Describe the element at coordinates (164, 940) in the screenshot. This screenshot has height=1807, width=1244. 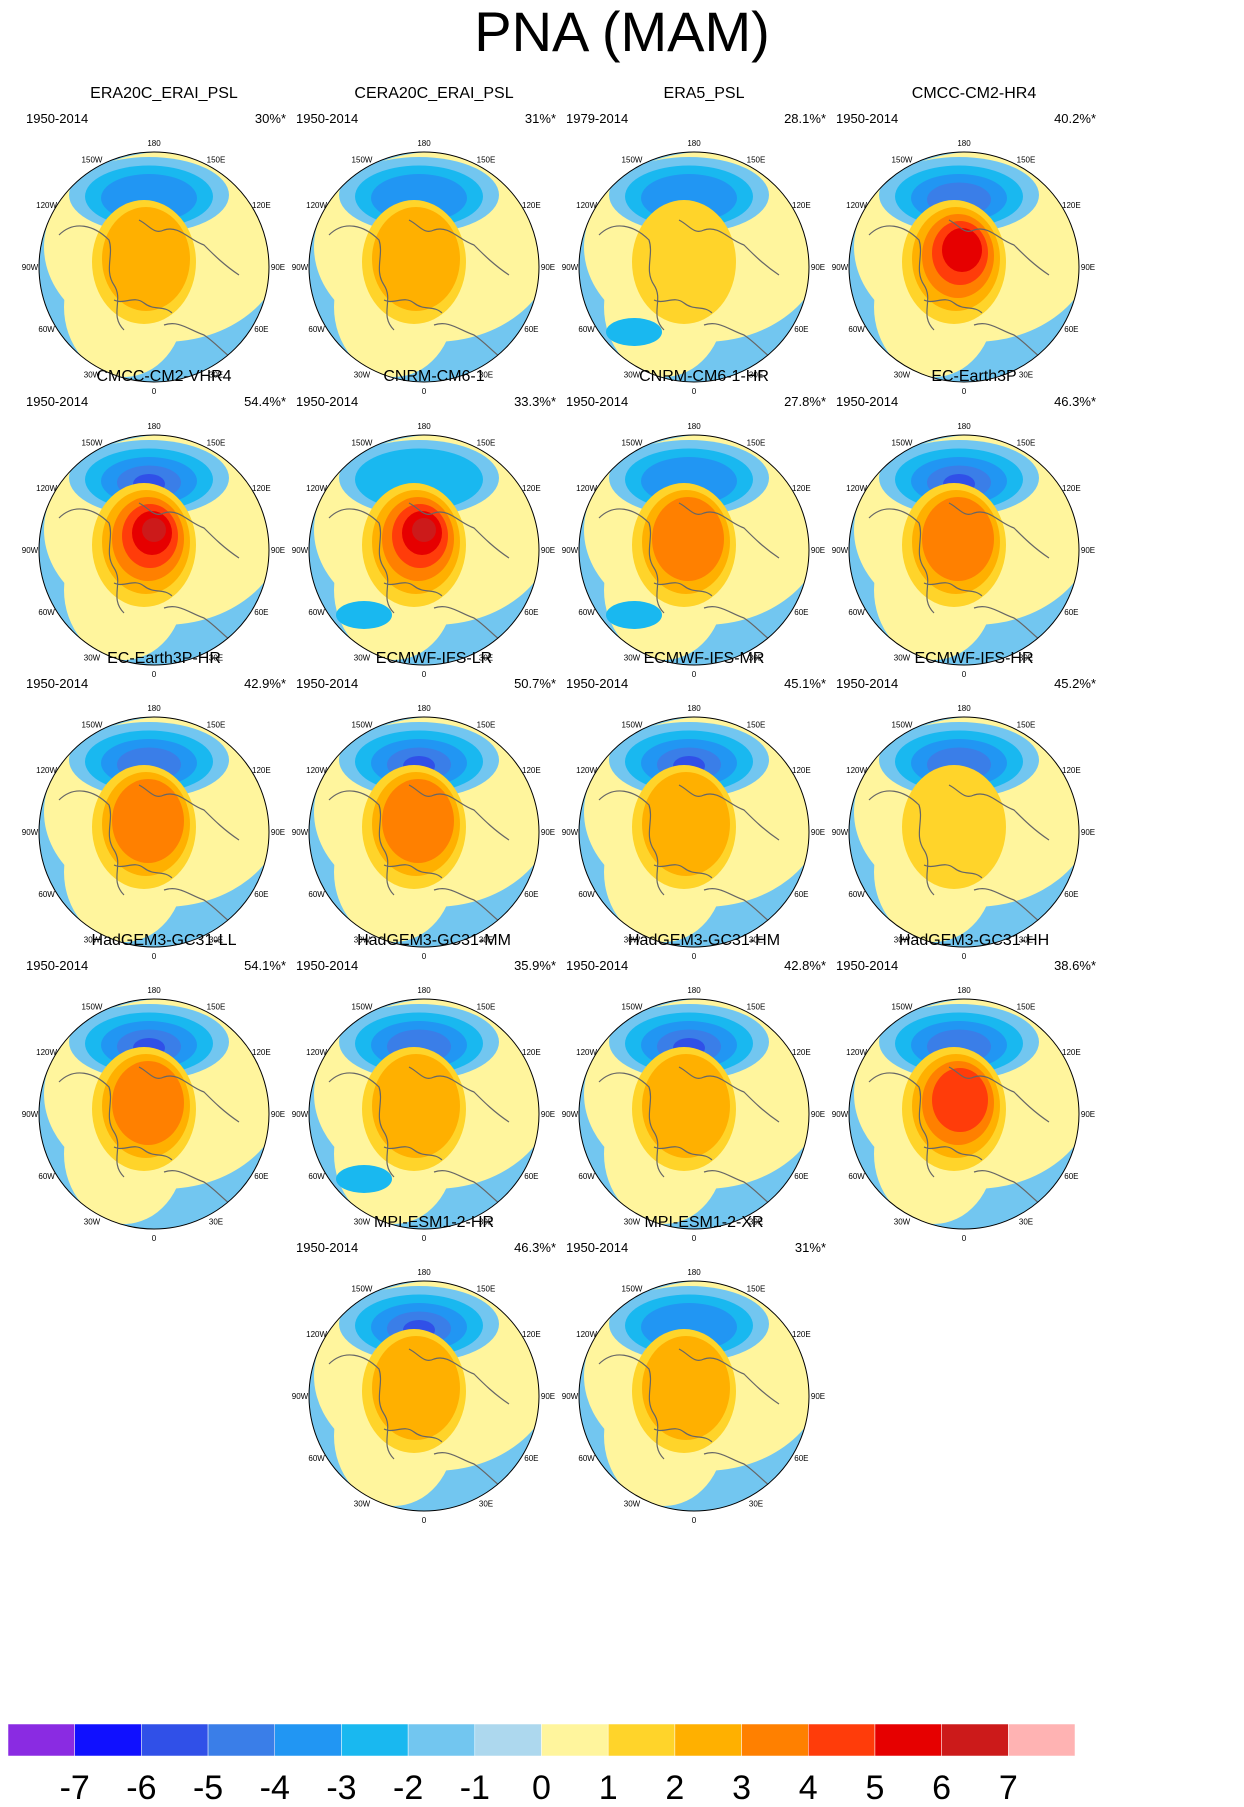
I see `panel-title: HadGEM3-GC31-LL` at that location.